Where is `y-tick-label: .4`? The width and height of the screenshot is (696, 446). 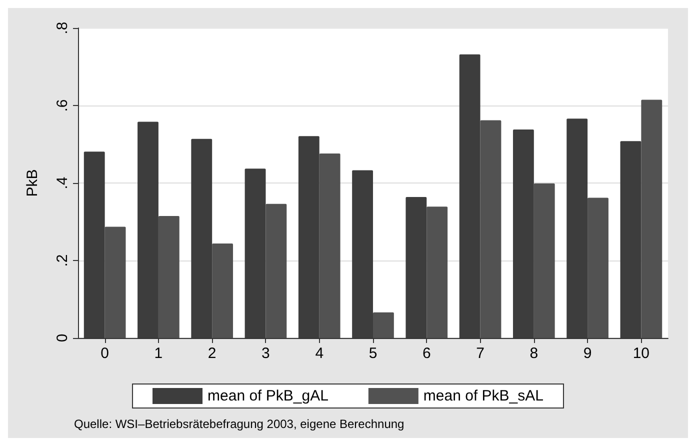
y-tick-label: .4 is located at coordinates (62, 183).